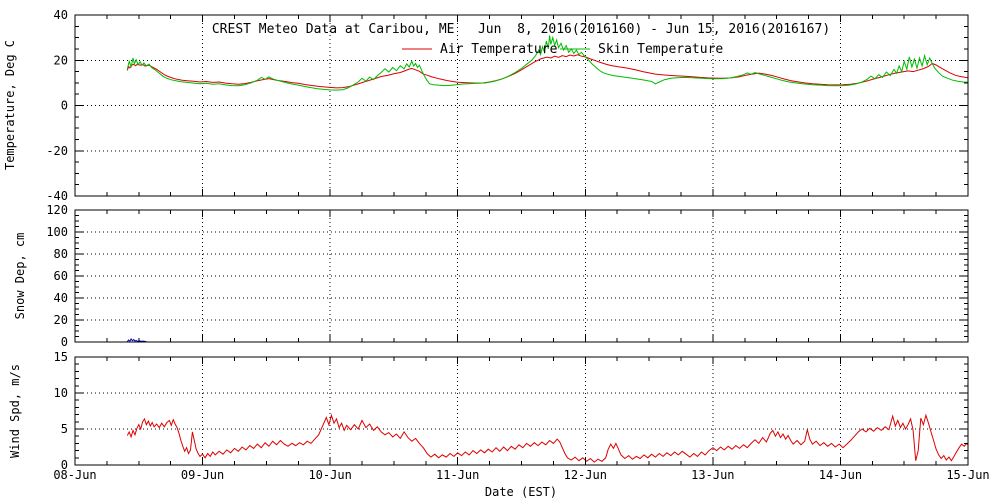 This screenshot has height=500, width=1000. Describe the element at coordinates (457, 475) in the screenshot. I see `x-tick-label: 11-Jun` at that location.